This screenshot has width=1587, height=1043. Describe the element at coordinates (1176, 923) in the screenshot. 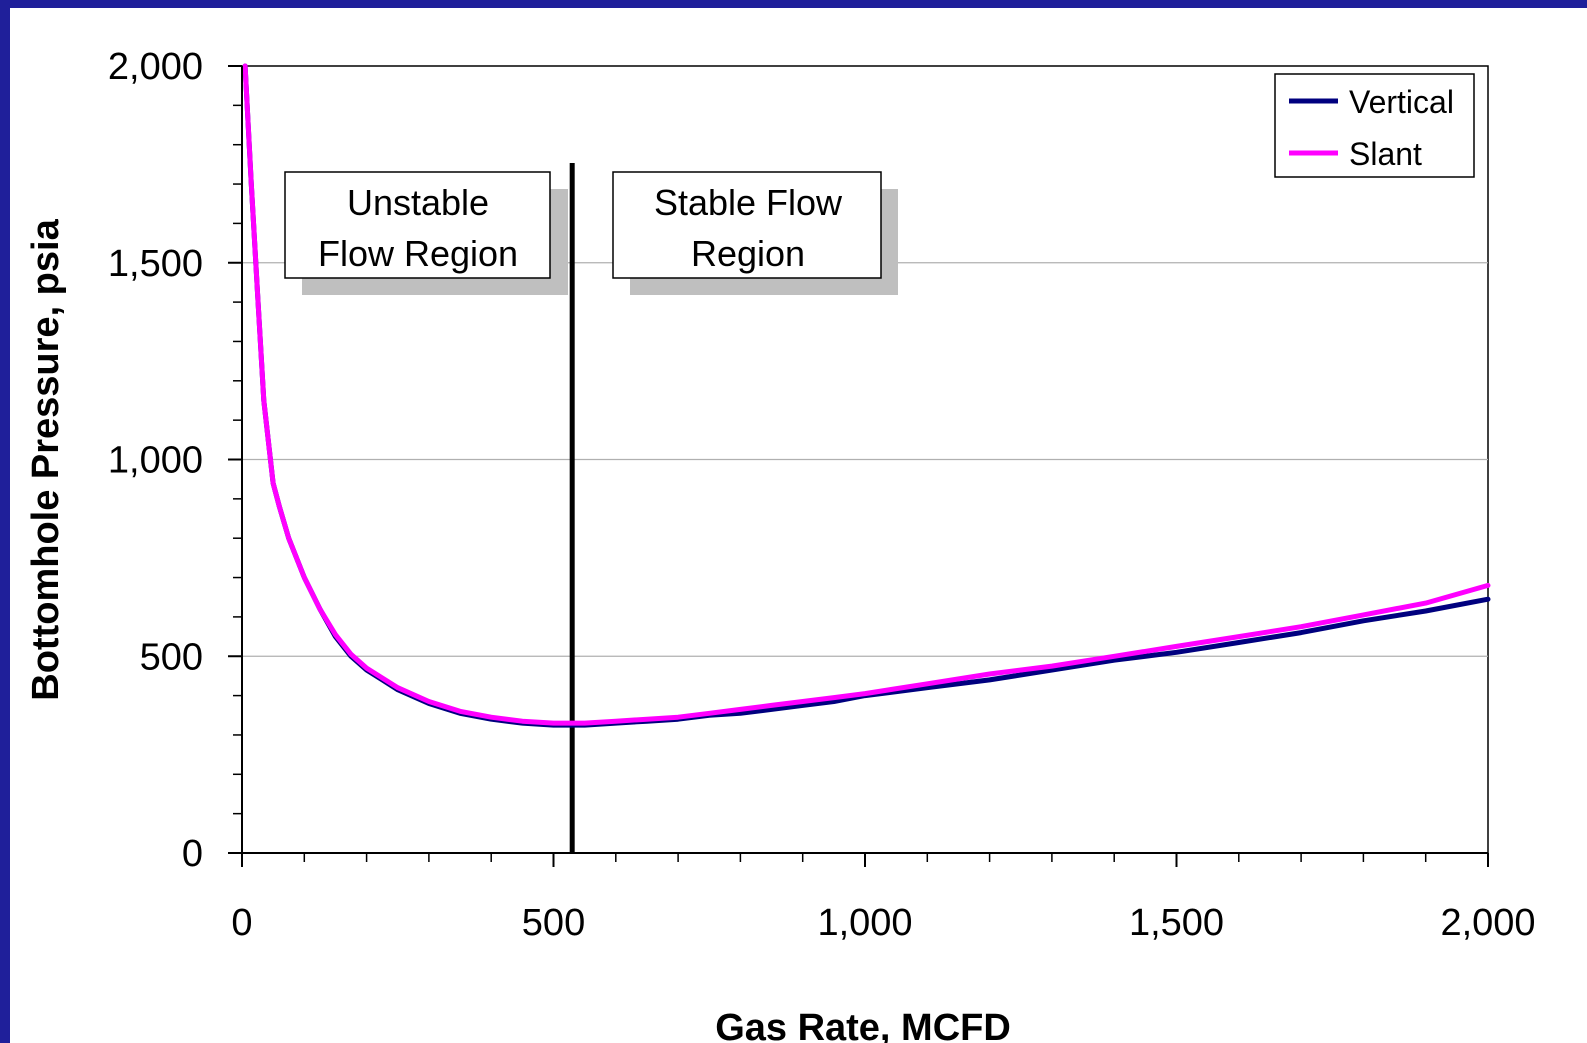

I see `x-tick-label-3: 1,500` at that location.